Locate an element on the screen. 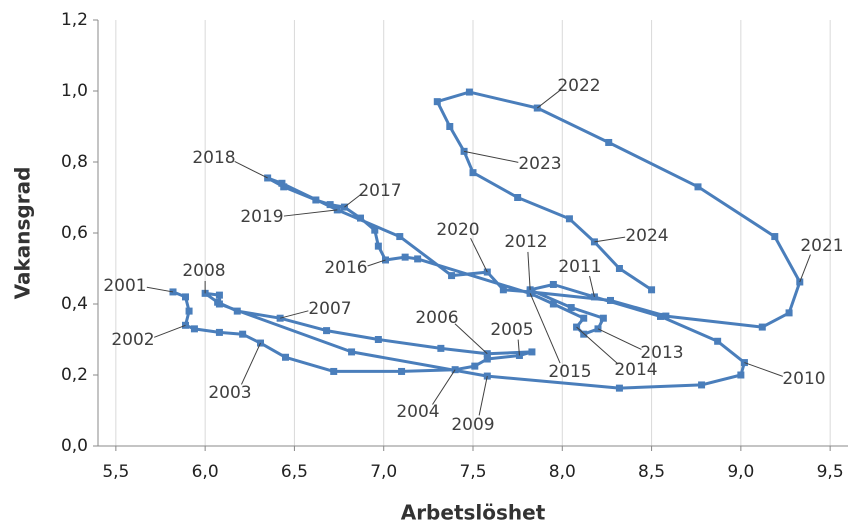  annotation-label: 2007 is located at coordinates (329, 309).